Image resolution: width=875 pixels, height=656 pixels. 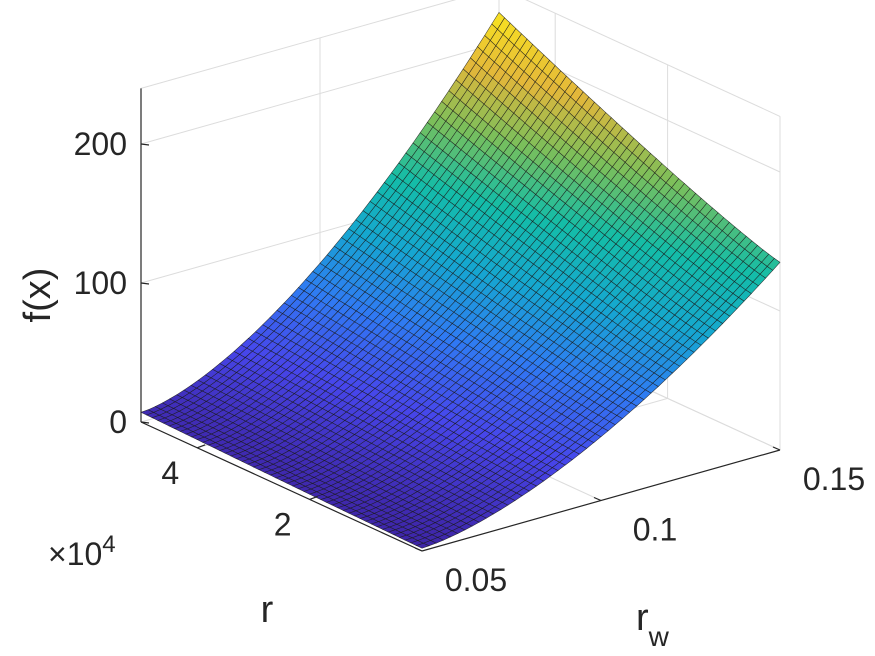 What do you see at coordinates (283, 524) in the screenshot?
I see `y-tick-label: 2` at bounding box center [283, 524].